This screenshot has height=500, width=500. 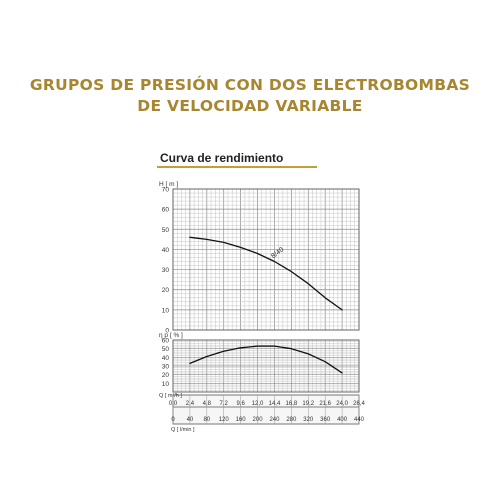 What do you see at coordinates (206, 420) in the screenshot?
I see `x-tick-label-lmin: 80` at bounding box center [206, 420].